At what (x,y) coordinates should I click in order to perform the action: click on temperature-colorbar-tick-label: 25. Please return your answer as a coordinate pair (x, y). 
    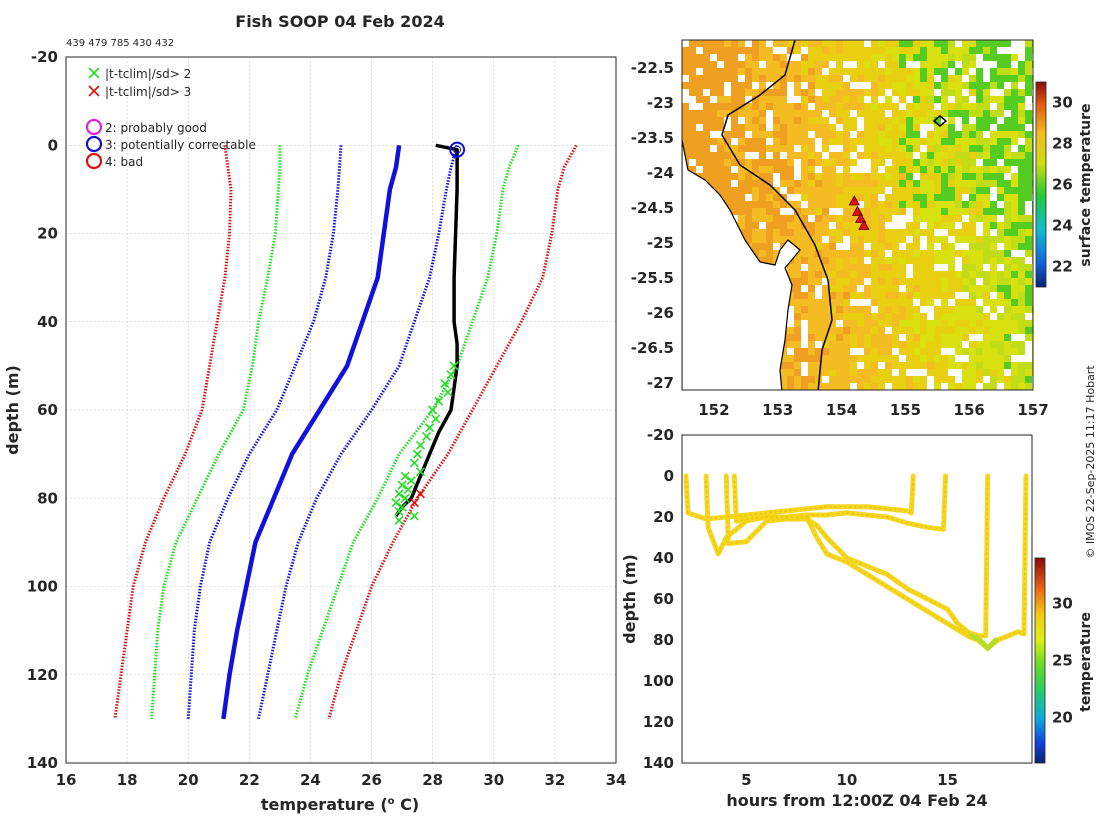
    Looking at the image, I should click on (1062, 661).